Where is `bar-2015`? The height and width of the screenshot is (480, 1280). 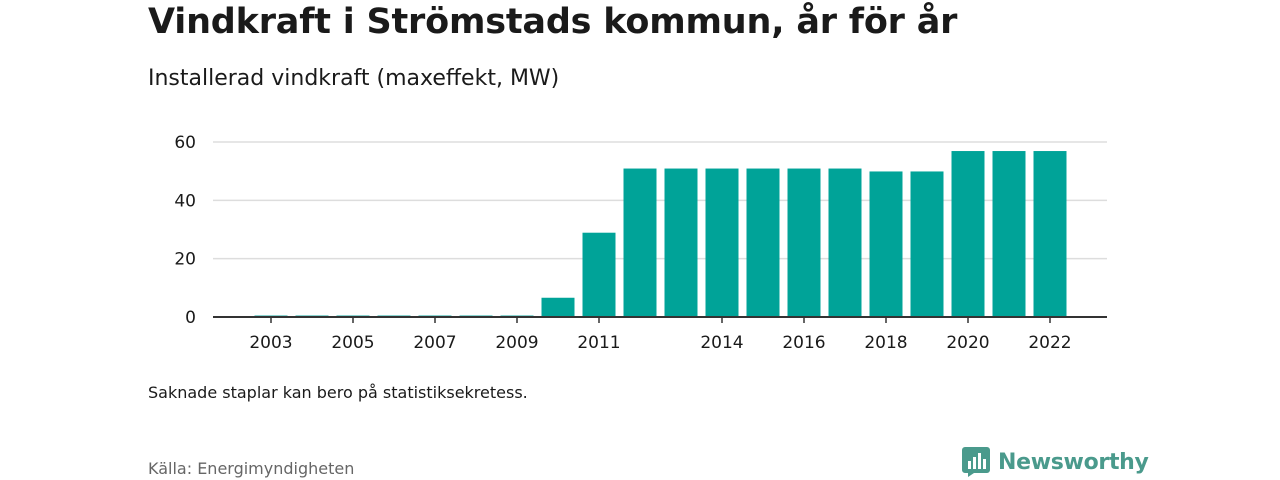 bar-2015 is located at coordinates (763, 242).